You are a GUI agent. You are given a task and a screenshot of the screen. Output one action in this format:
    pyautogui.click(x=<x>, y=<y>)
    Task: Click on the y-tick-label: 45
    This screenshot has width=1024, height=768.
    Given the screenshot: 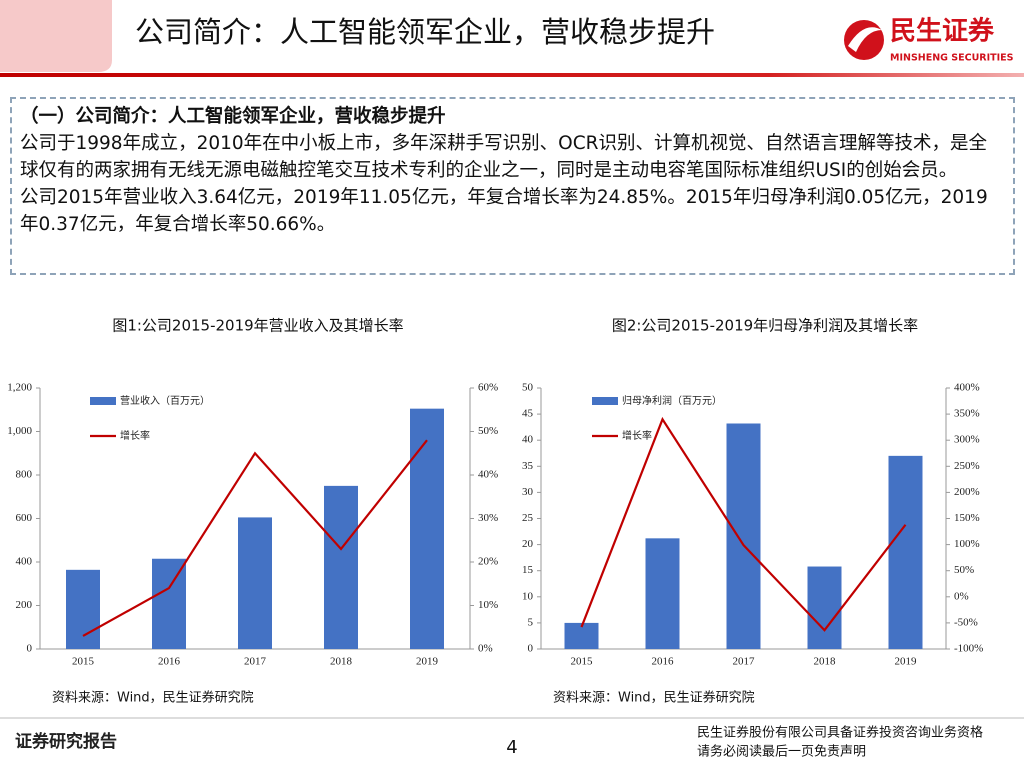 What is the action you would take?
    pyautogui.click(x=528, y=414)
    